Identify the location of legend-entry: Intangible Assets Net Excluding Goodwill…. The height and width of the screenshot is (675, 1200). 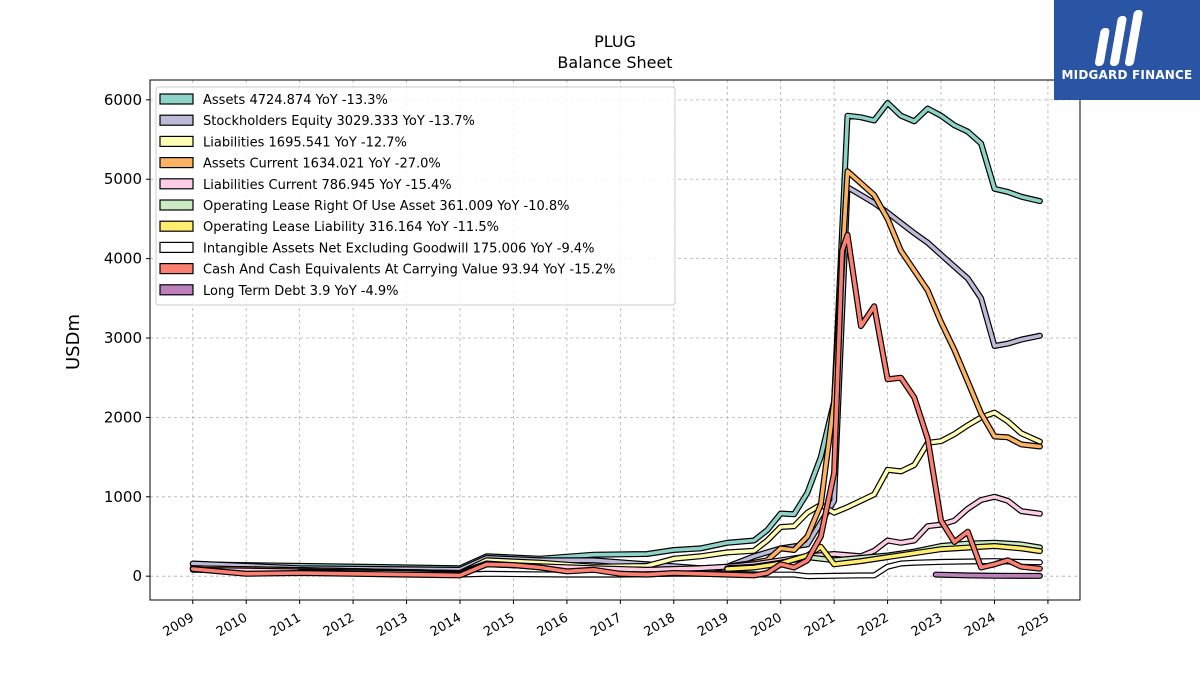
(398, 248).